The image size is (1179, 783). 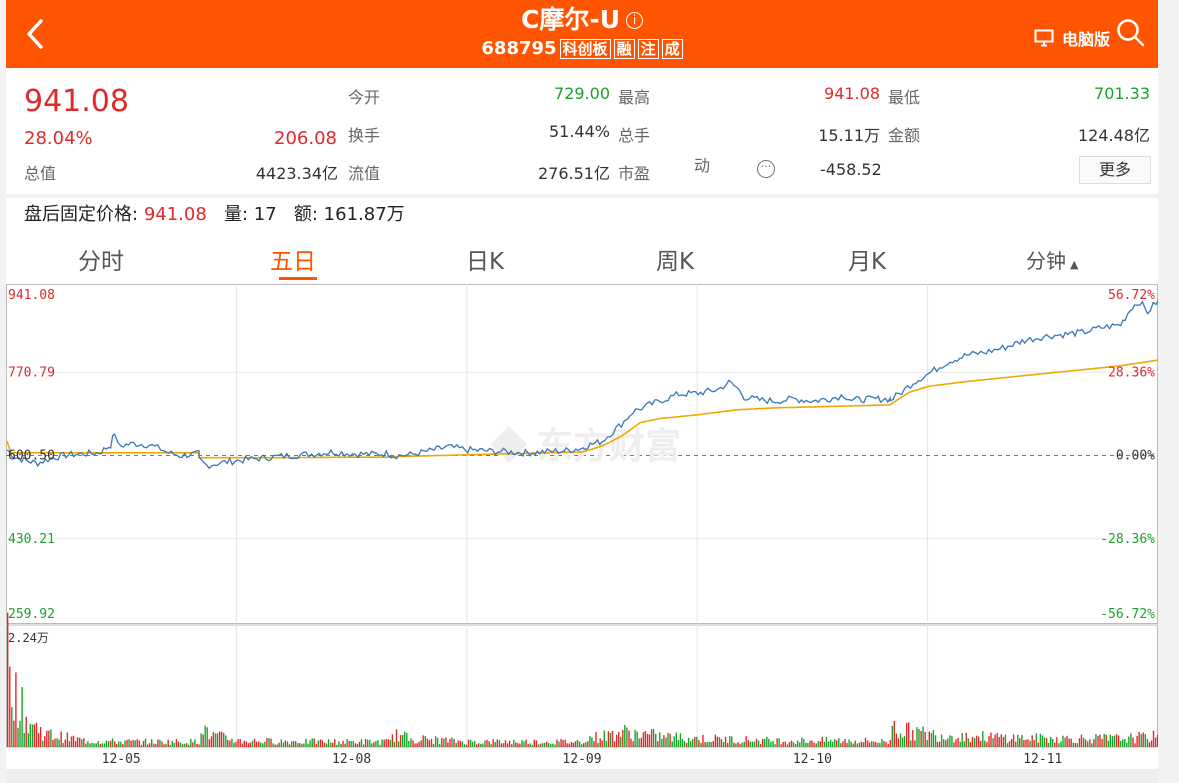 I want to click on y-axis-left-labels: 941.08 770.79 600.50 430.21 259.92, so click(x=31, y=455).